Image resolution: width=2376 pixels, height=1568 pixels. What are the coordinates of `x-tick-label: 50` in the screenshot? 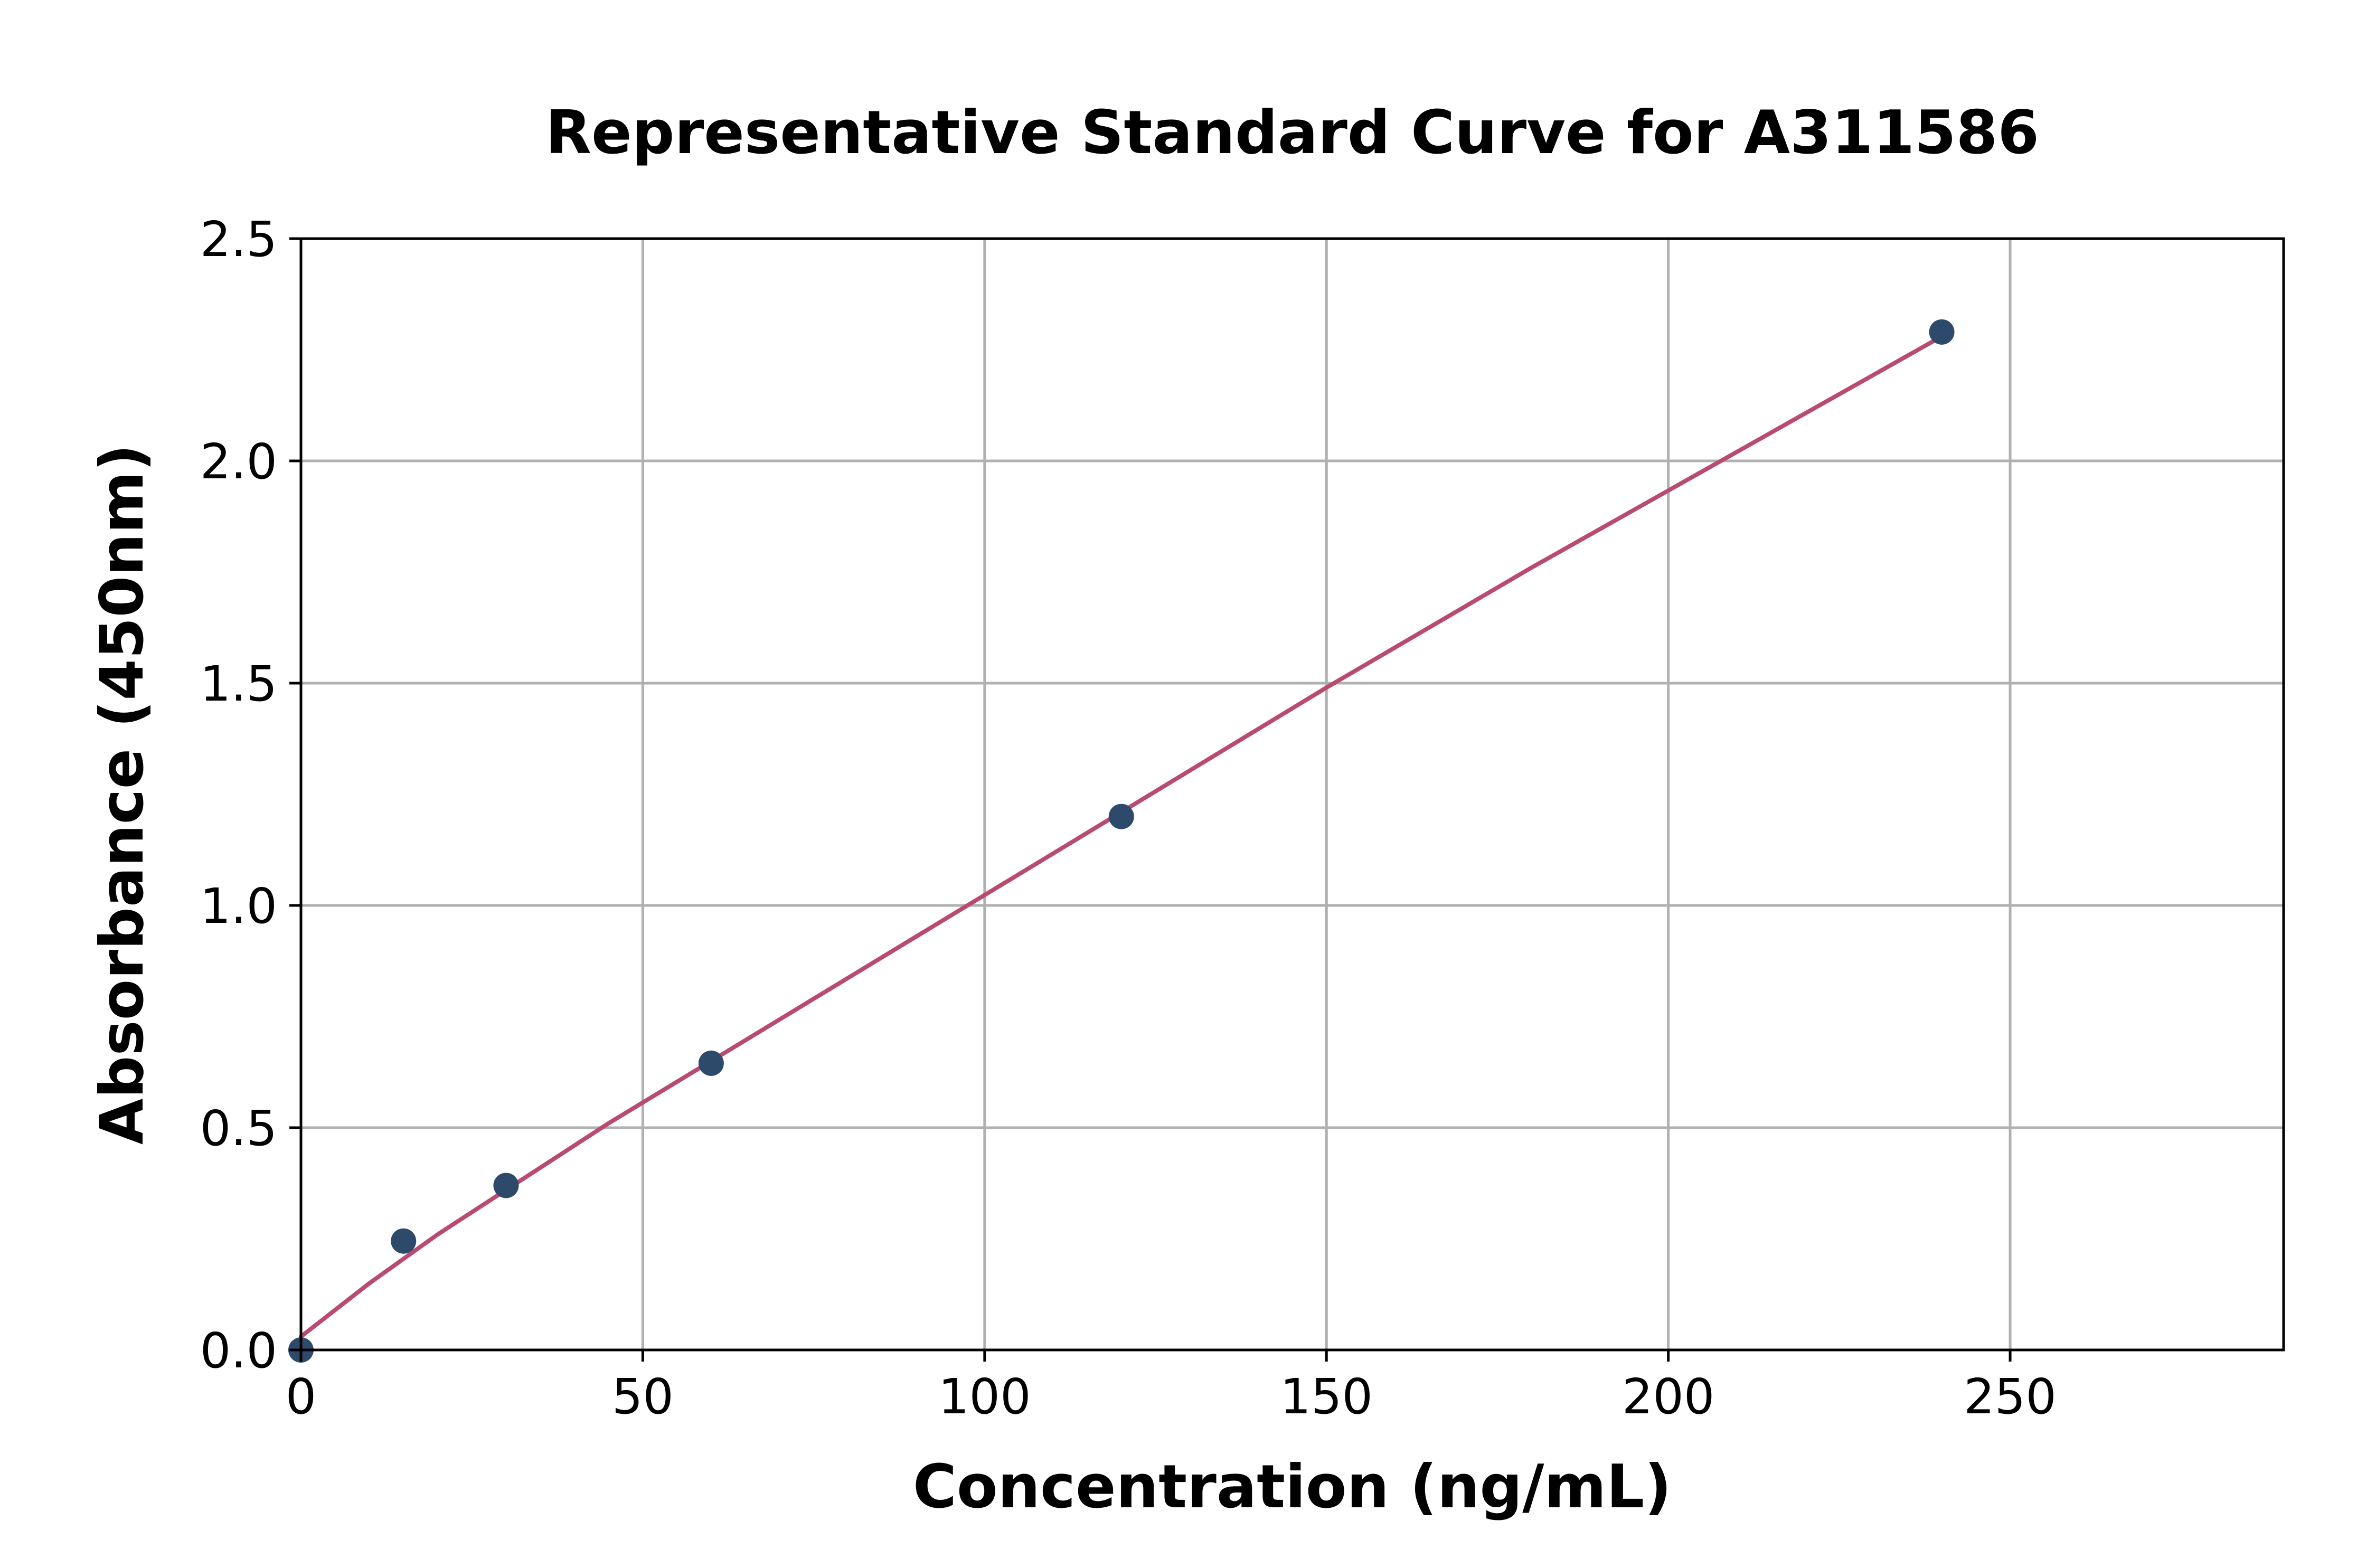 It's located at (643, 1396).